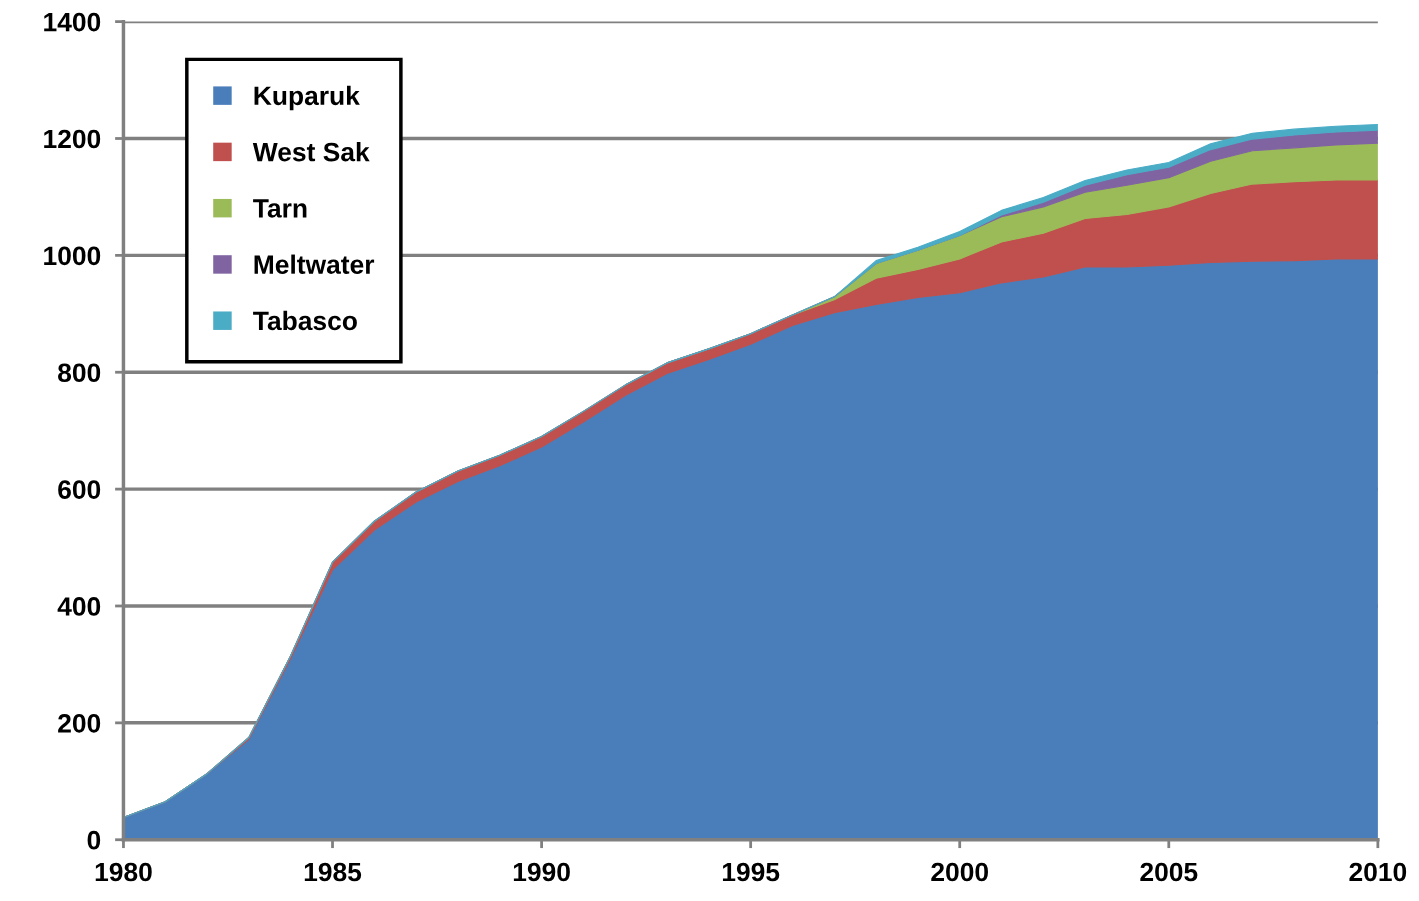 Image resolution: width=1419 pixels, height=901 pixels. What do you see at coordinates (311, 152) in the screenshot?
I see `legend-label: West Sak` at bounding box center [311, 152].